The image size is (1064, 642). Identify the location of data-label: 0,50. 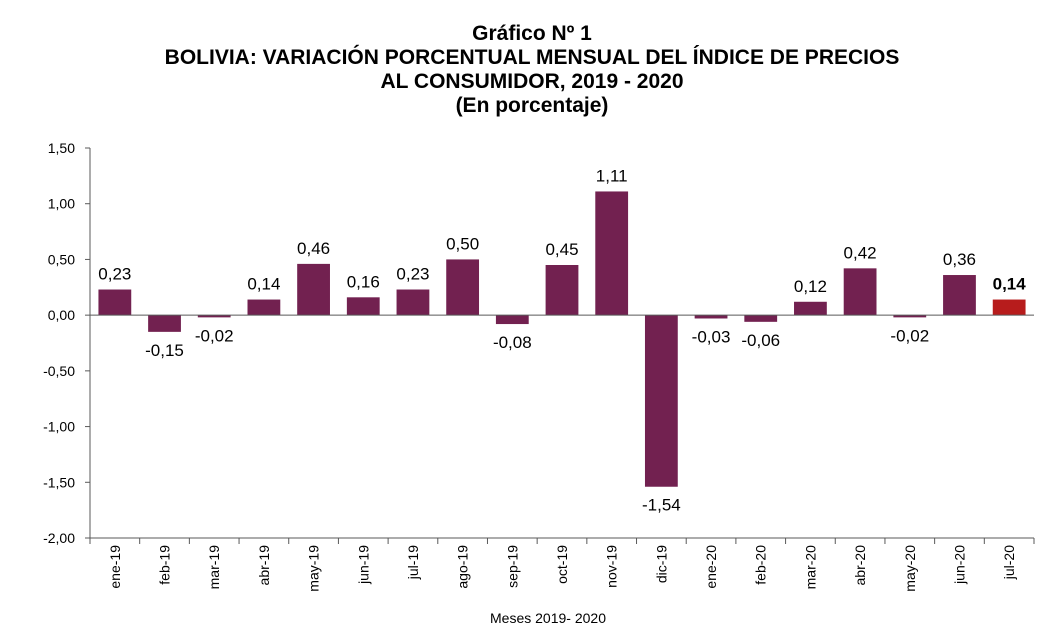
(462, 243).